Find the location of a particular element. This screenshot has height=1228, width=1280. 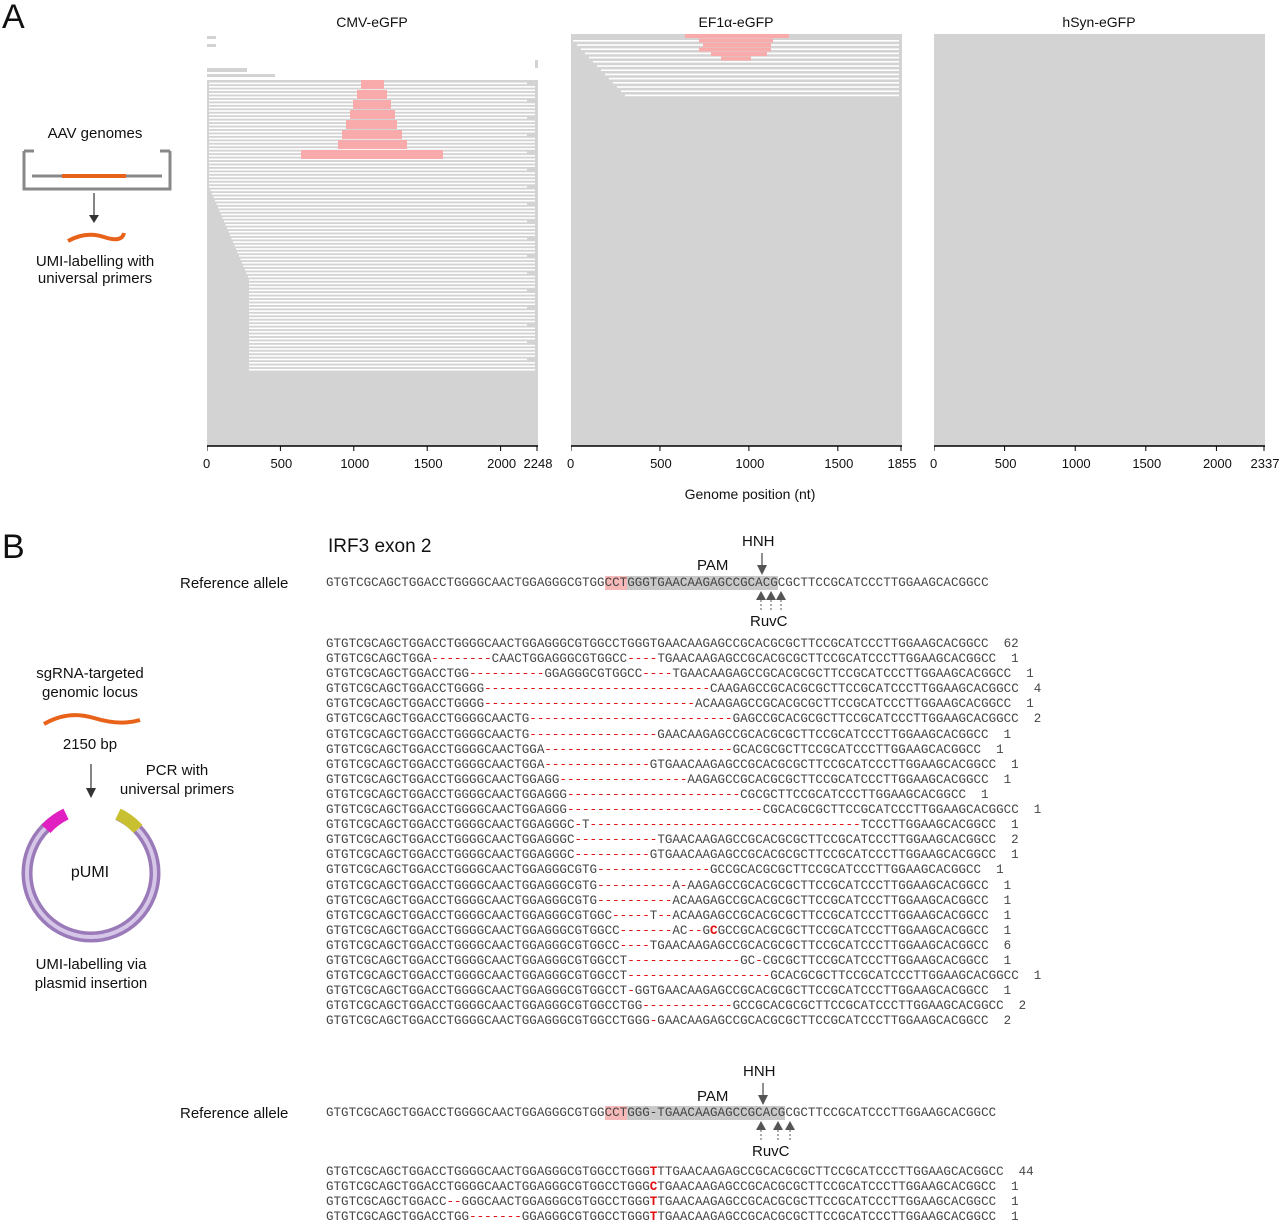

tick-label: 1500 is located at coordinates (428, 463).